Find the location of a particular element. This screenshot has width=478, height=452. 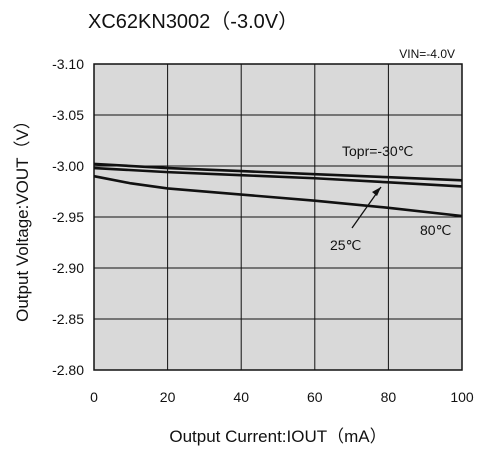

y-tick-label: -2.95 is located at coordinates (68, 217).